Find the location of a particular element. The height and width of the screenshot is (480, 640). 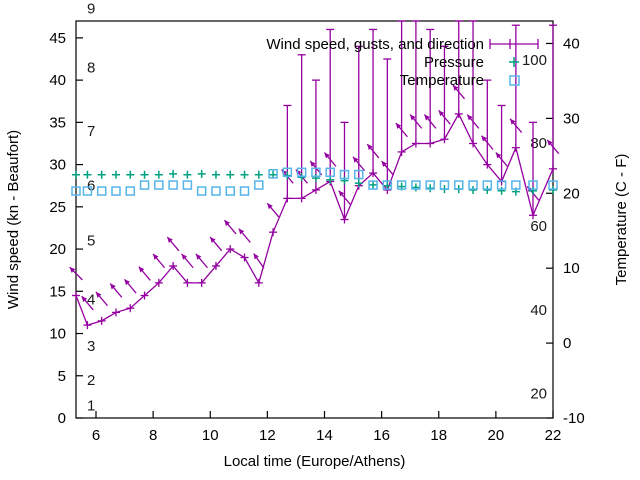

y-axis-tick-label: 20 is located at coordinates (57, 249).